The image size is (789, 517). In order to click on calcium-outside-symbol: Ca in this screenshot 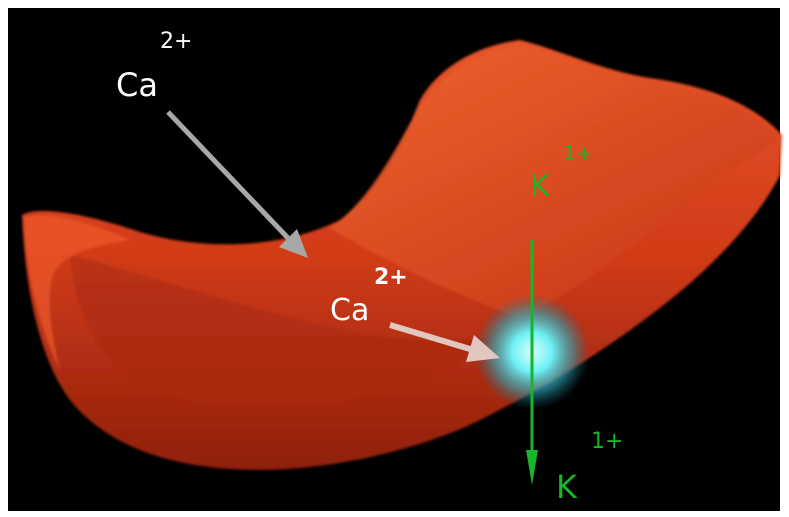, I will do `click(137, 85)`.